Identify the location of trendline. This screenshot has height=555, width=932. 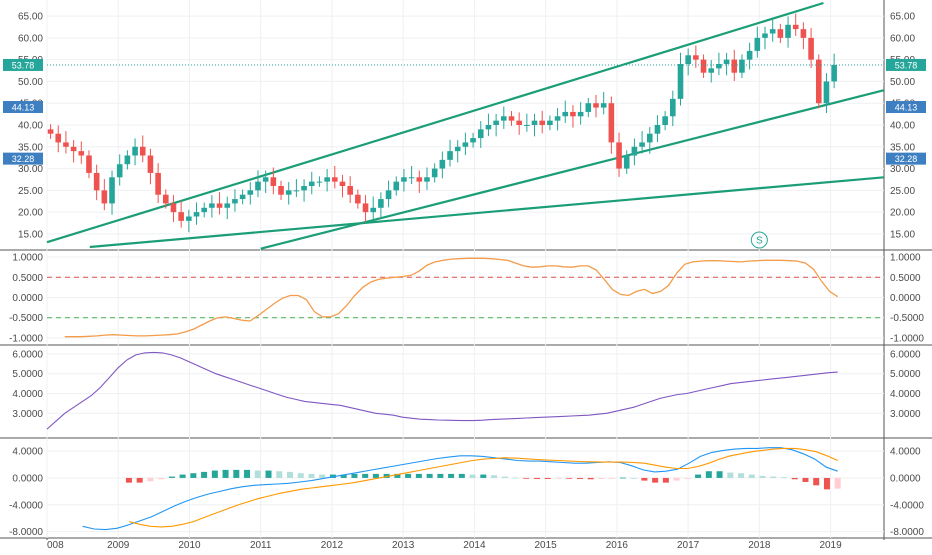
(487, 212).